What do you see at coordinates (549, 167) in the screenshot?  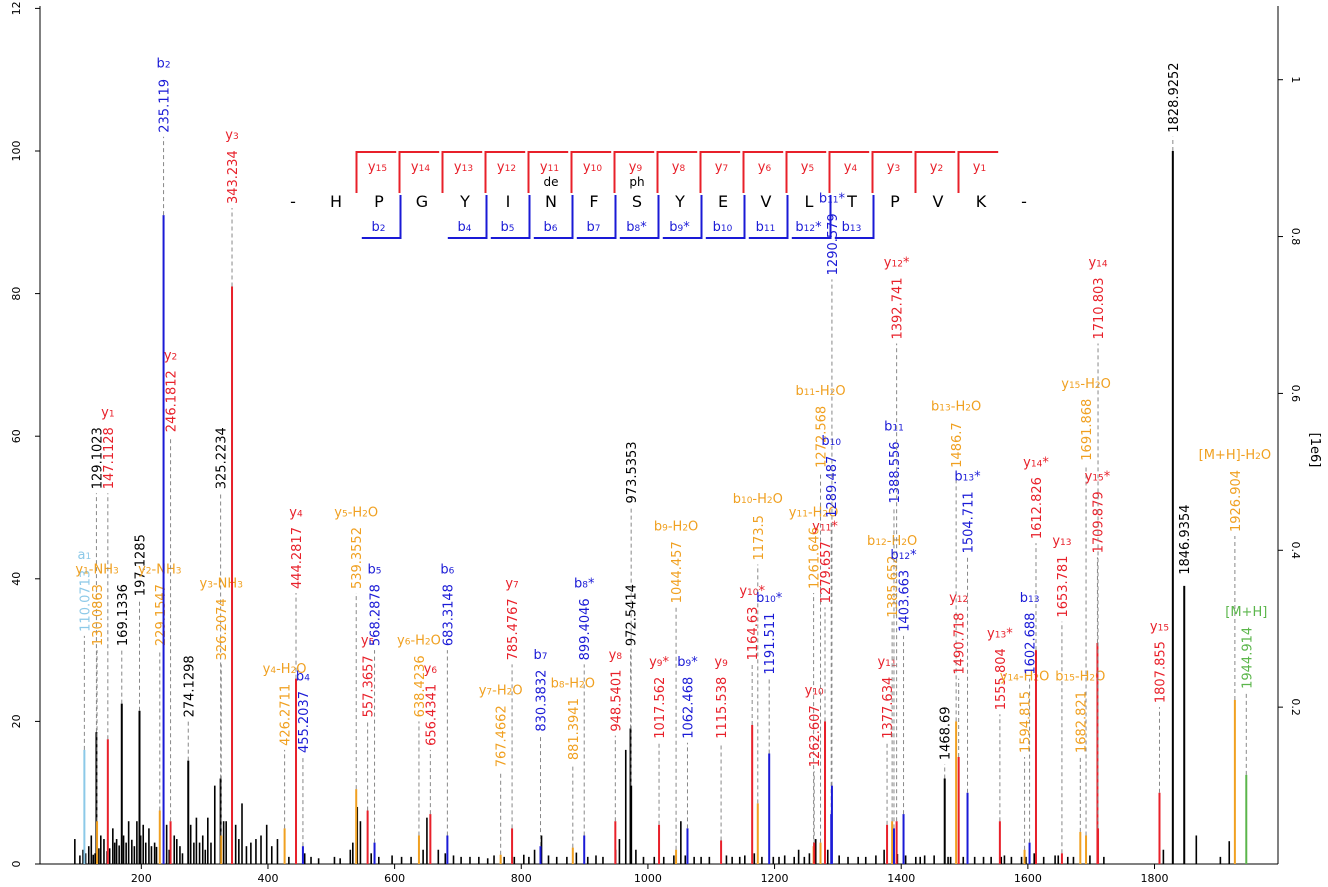 I see `y-ion-label: y11` at bounding box center [549, 167].